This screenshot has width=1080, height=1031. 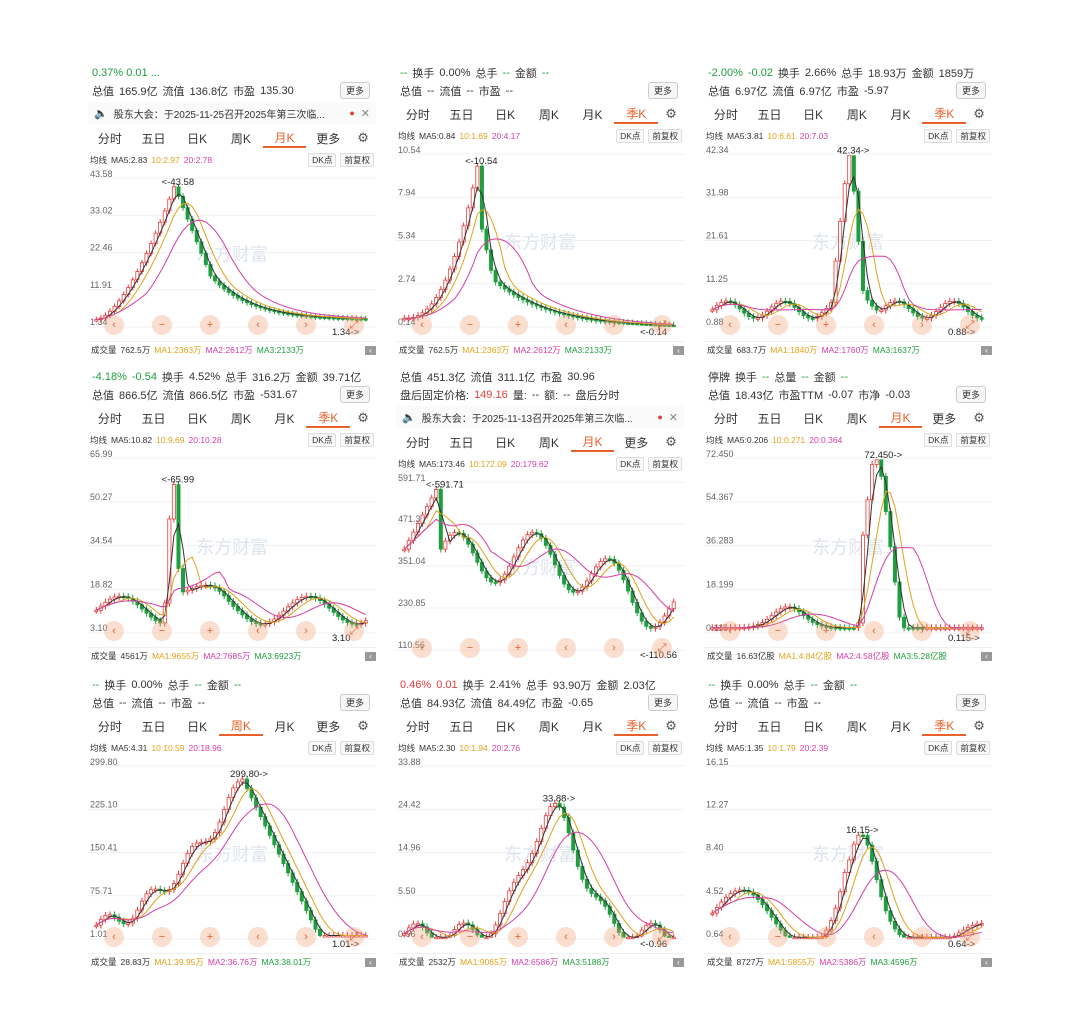 I want to click on shareholder-meeting-notice: 🔈 股东大会：于2025-11-25召开2025年第三次临... ● ✕, so click(x=232, y=113).